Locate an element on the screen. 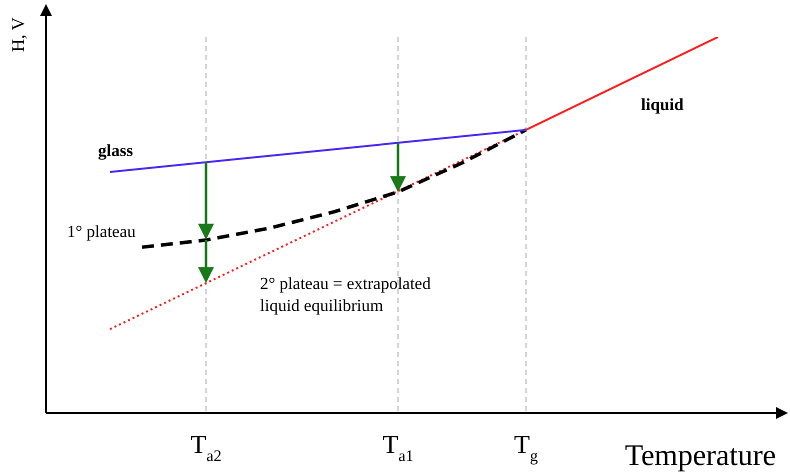  series-label: 2° plateau = extrapolated liquid equilibrium is located at coordinates (346, 294).